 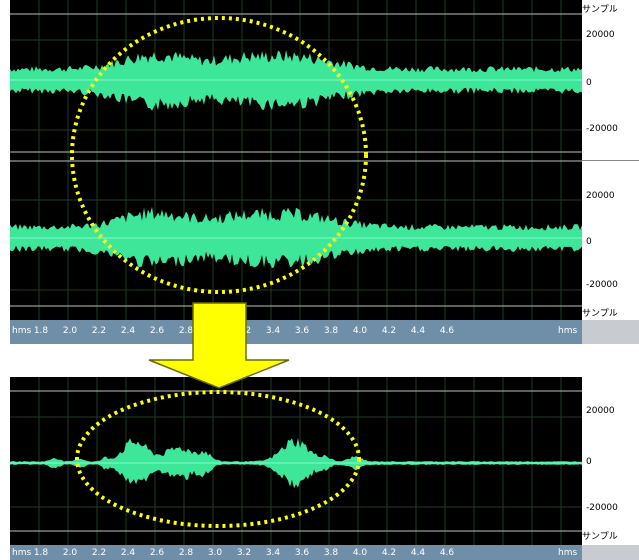 I want to click on ch2-unit-label: サンプル, so click(x=600, y=314).